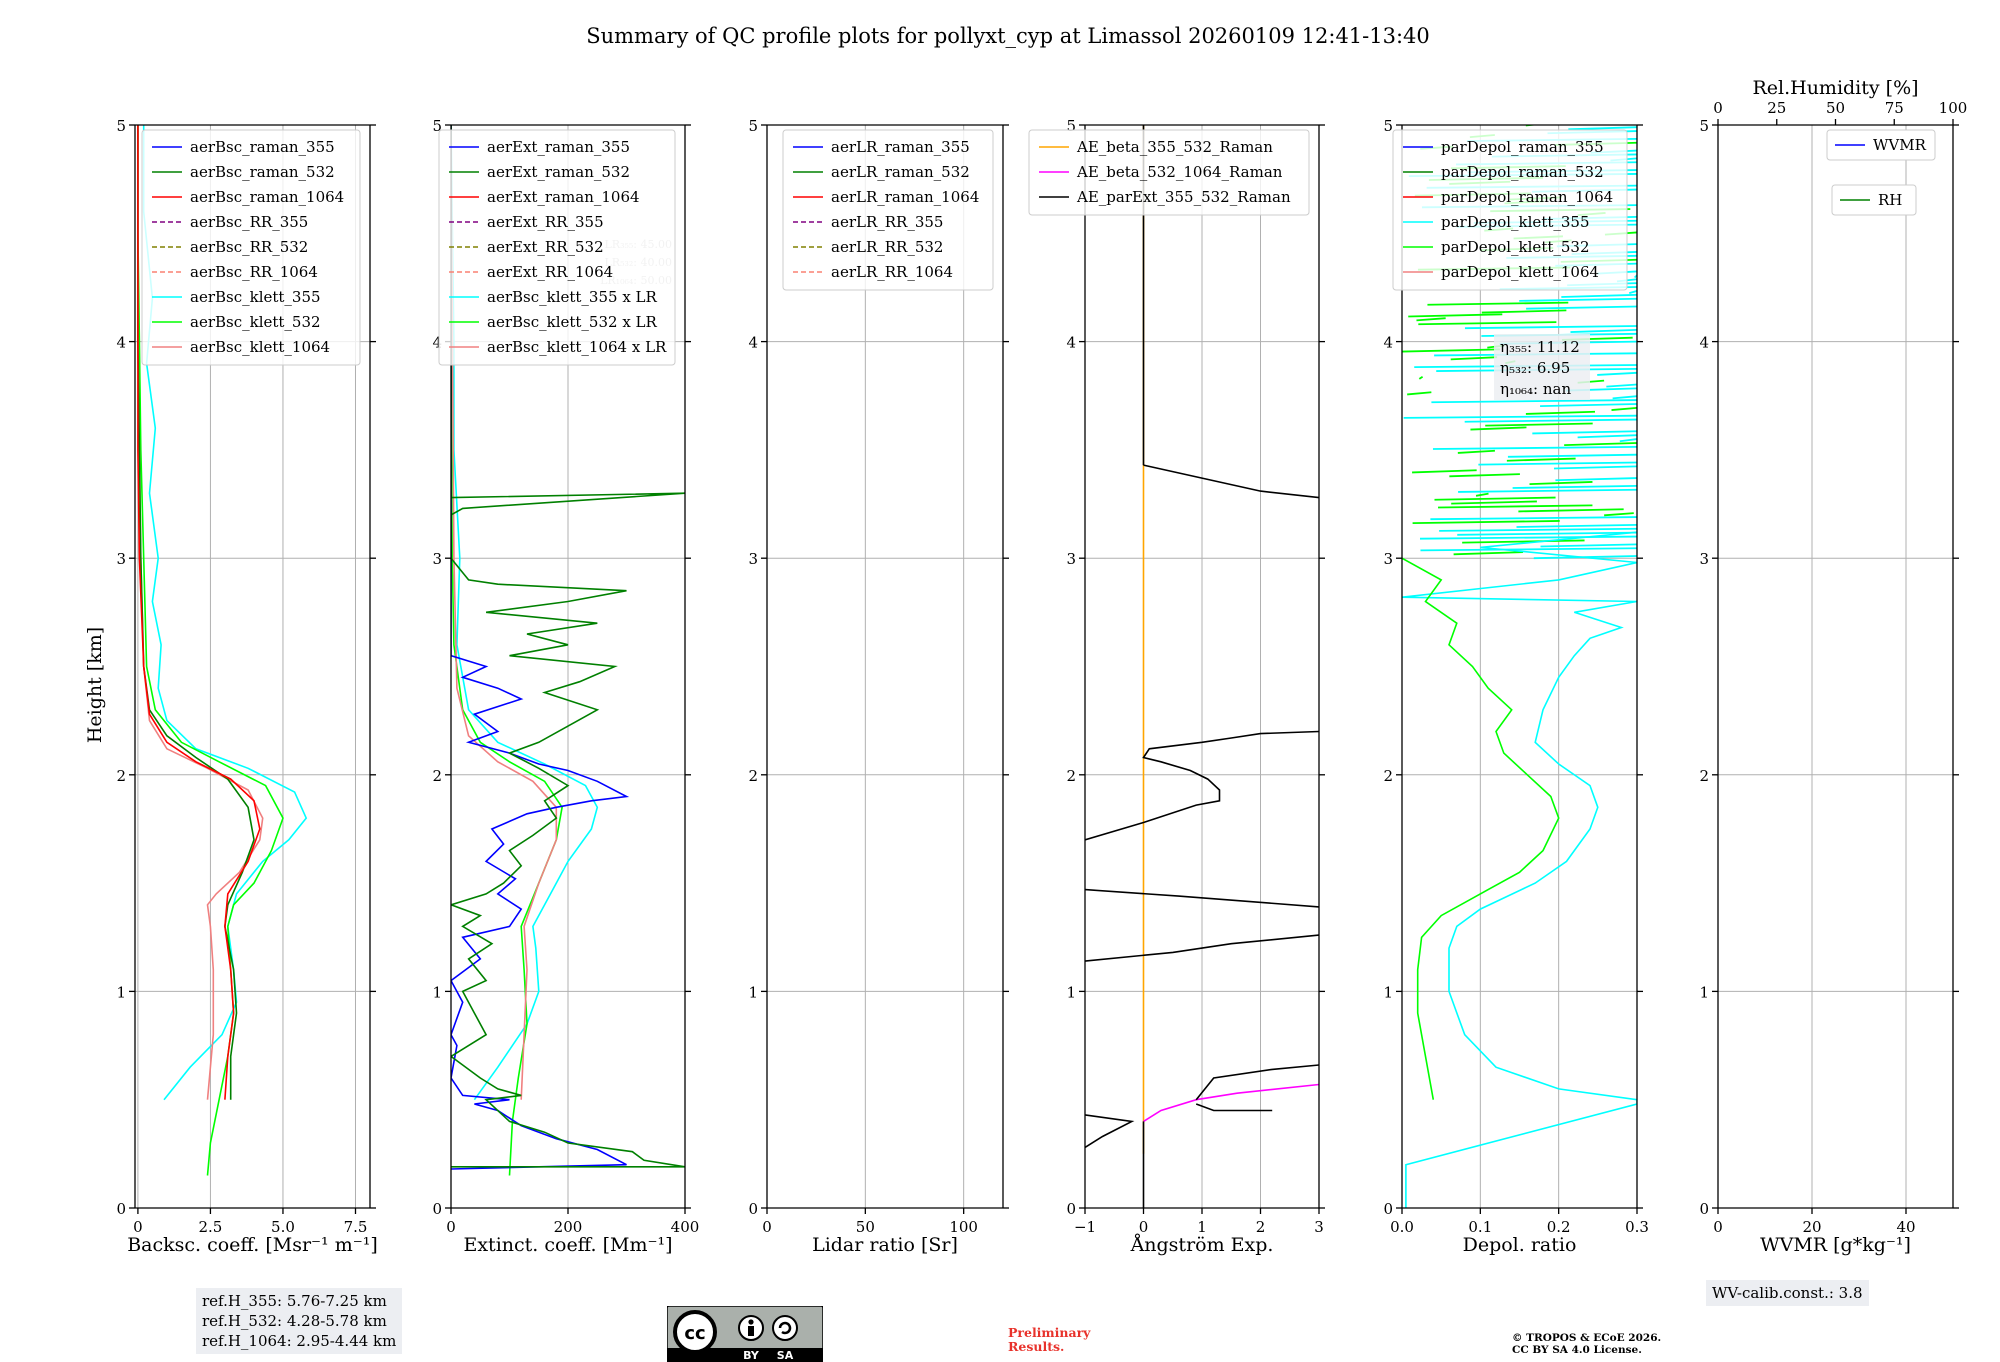 The width and height of the screenshot is (2000, 1362). I want to click on wv-calib-text: WV-calib.const.: 3.8, so click(1787, 1293).